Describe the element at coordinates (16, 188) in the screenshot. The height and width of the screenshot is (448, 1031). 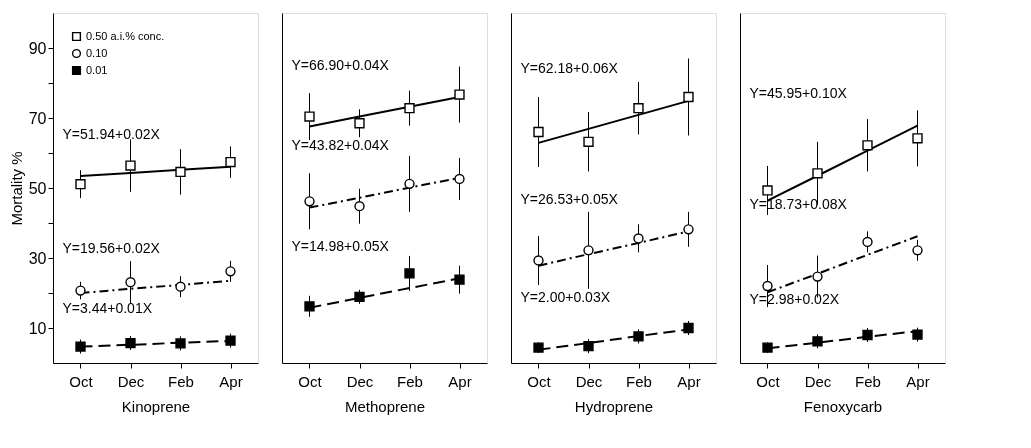
I see `y-axis-title: Mortality %` at that location.